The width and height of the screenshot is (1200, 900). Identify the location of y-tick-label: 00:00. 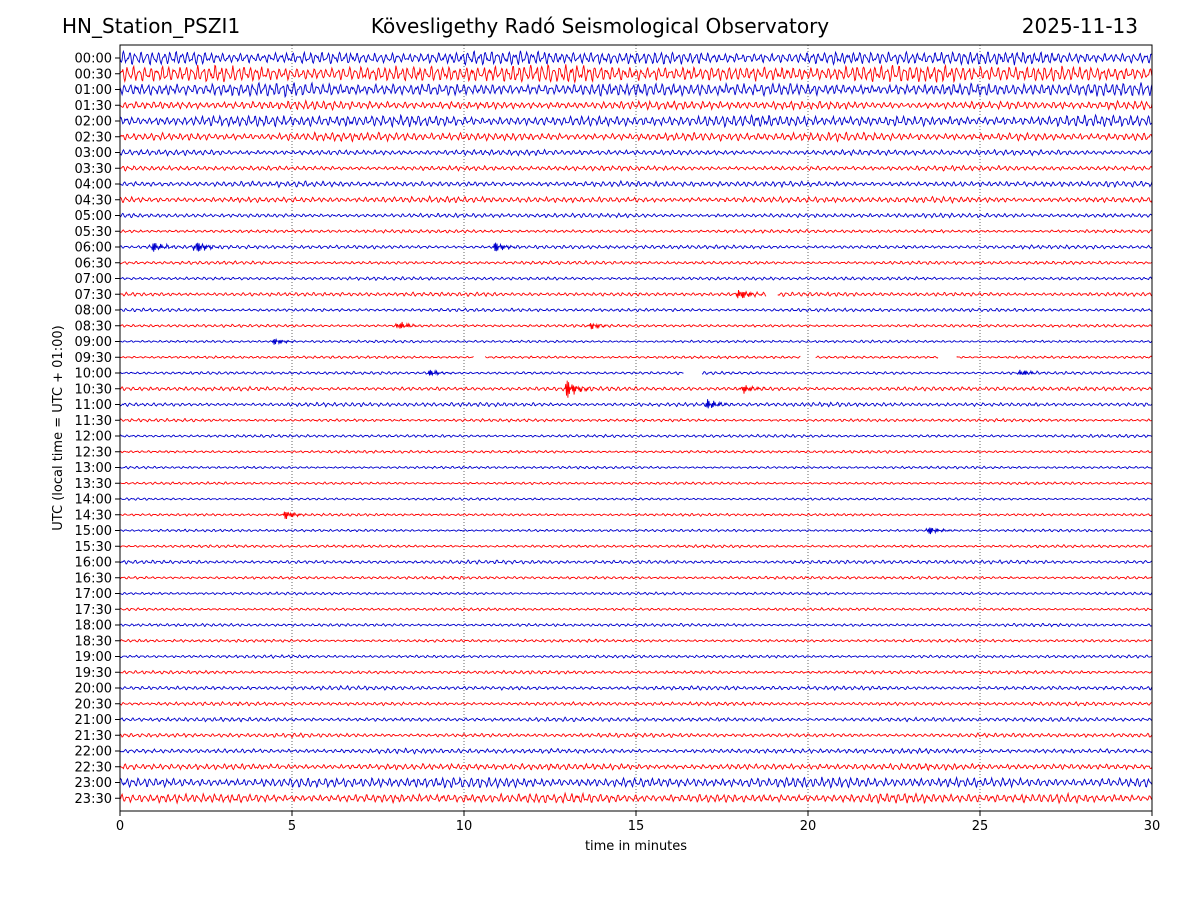
(93, 59).